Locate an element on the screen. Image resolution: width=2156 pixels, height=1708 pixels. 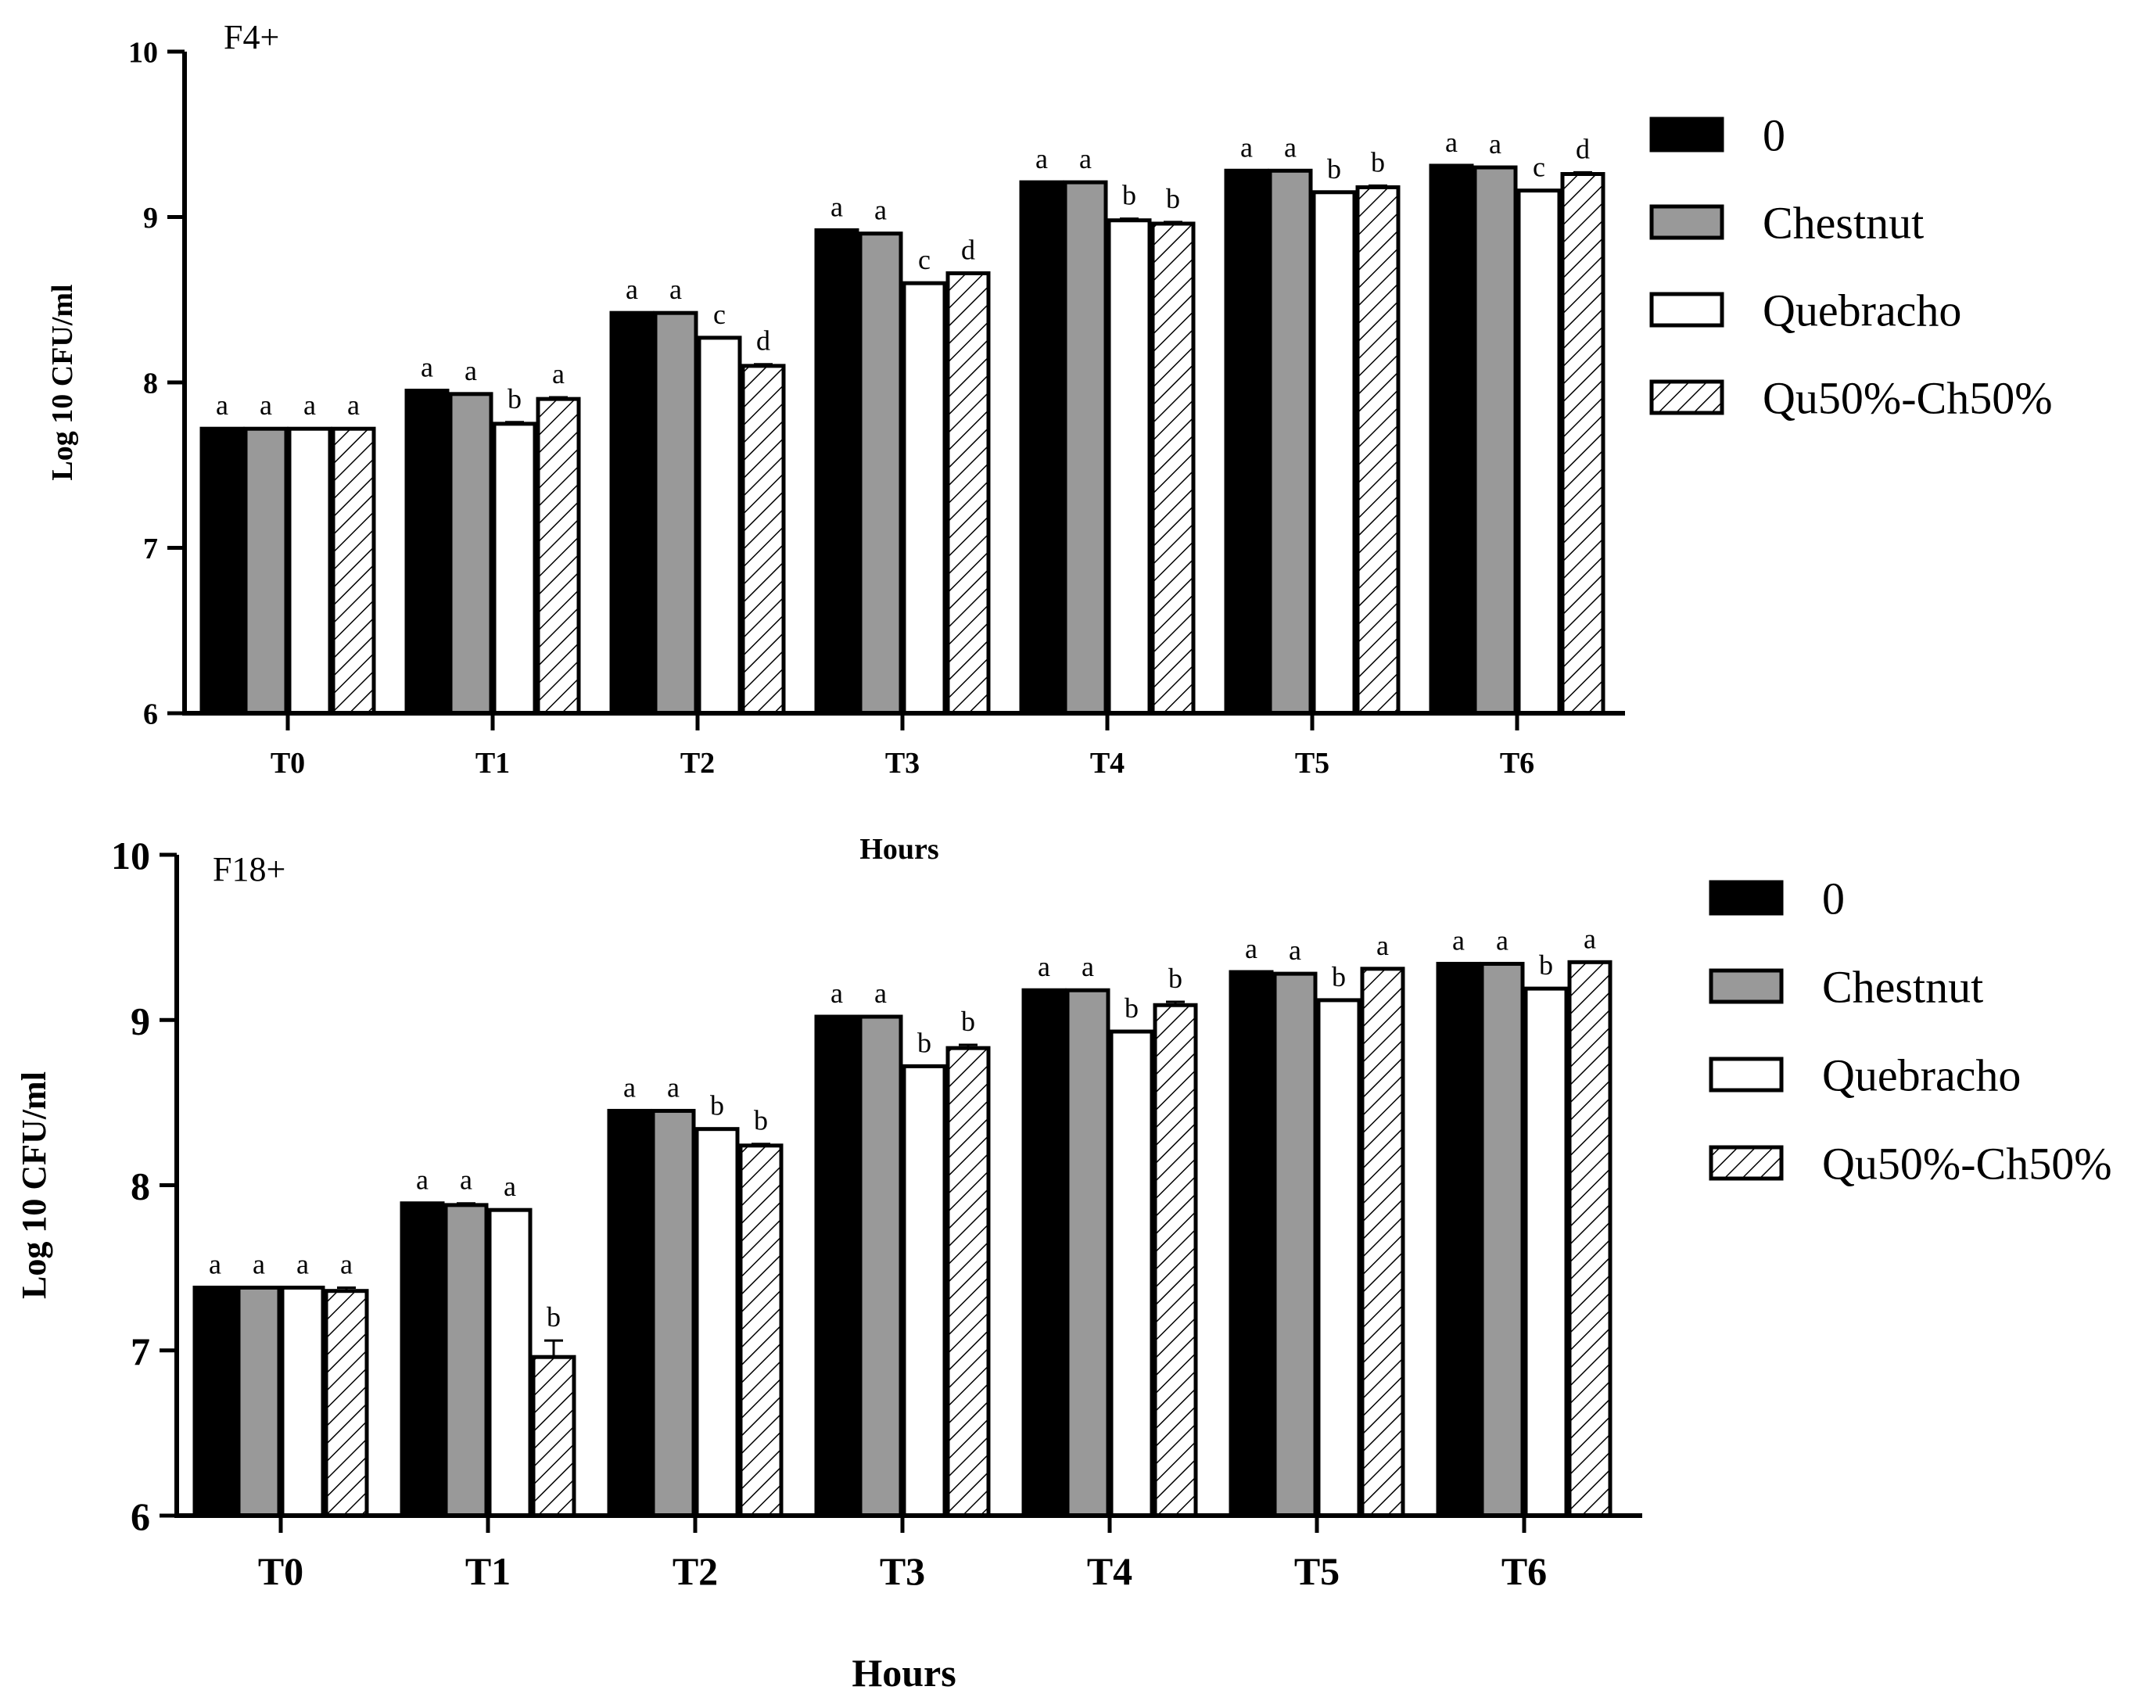
bar-F4+-T2-Quebracho is located at coordinates (719, 526).